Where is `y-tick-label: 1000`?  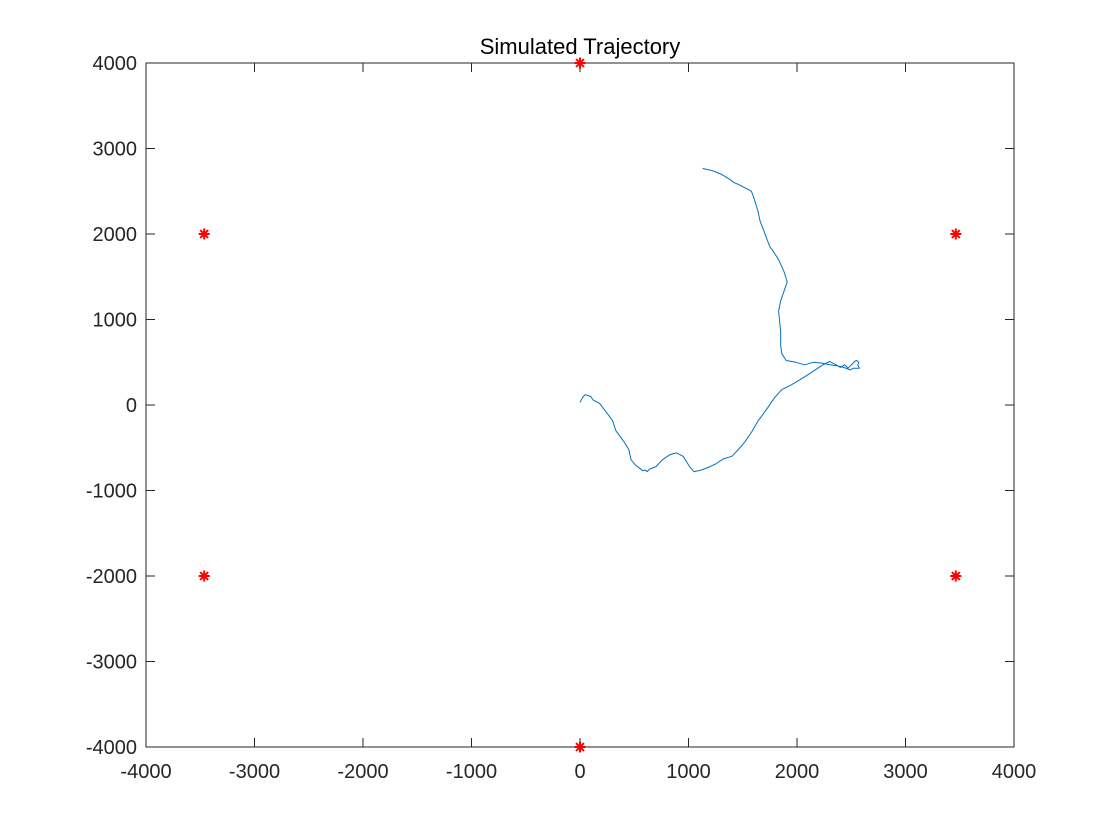 y-tick-label: 1000 is located at coordinates (115, 321).